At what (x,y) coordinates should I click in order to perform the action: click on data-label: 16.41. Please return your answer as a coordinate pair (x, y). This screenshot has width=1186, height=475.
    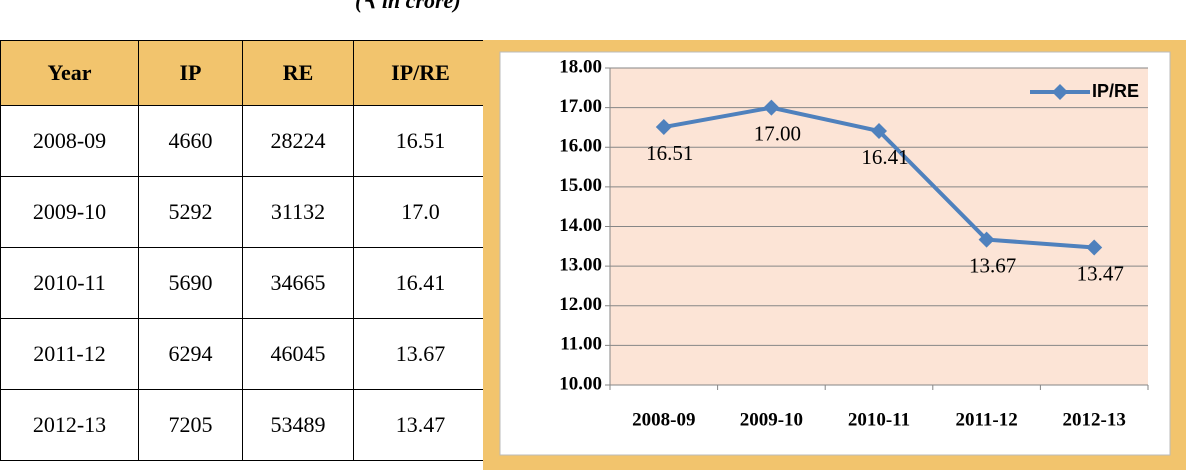
    Looking at the image, I should click on (884, 157).